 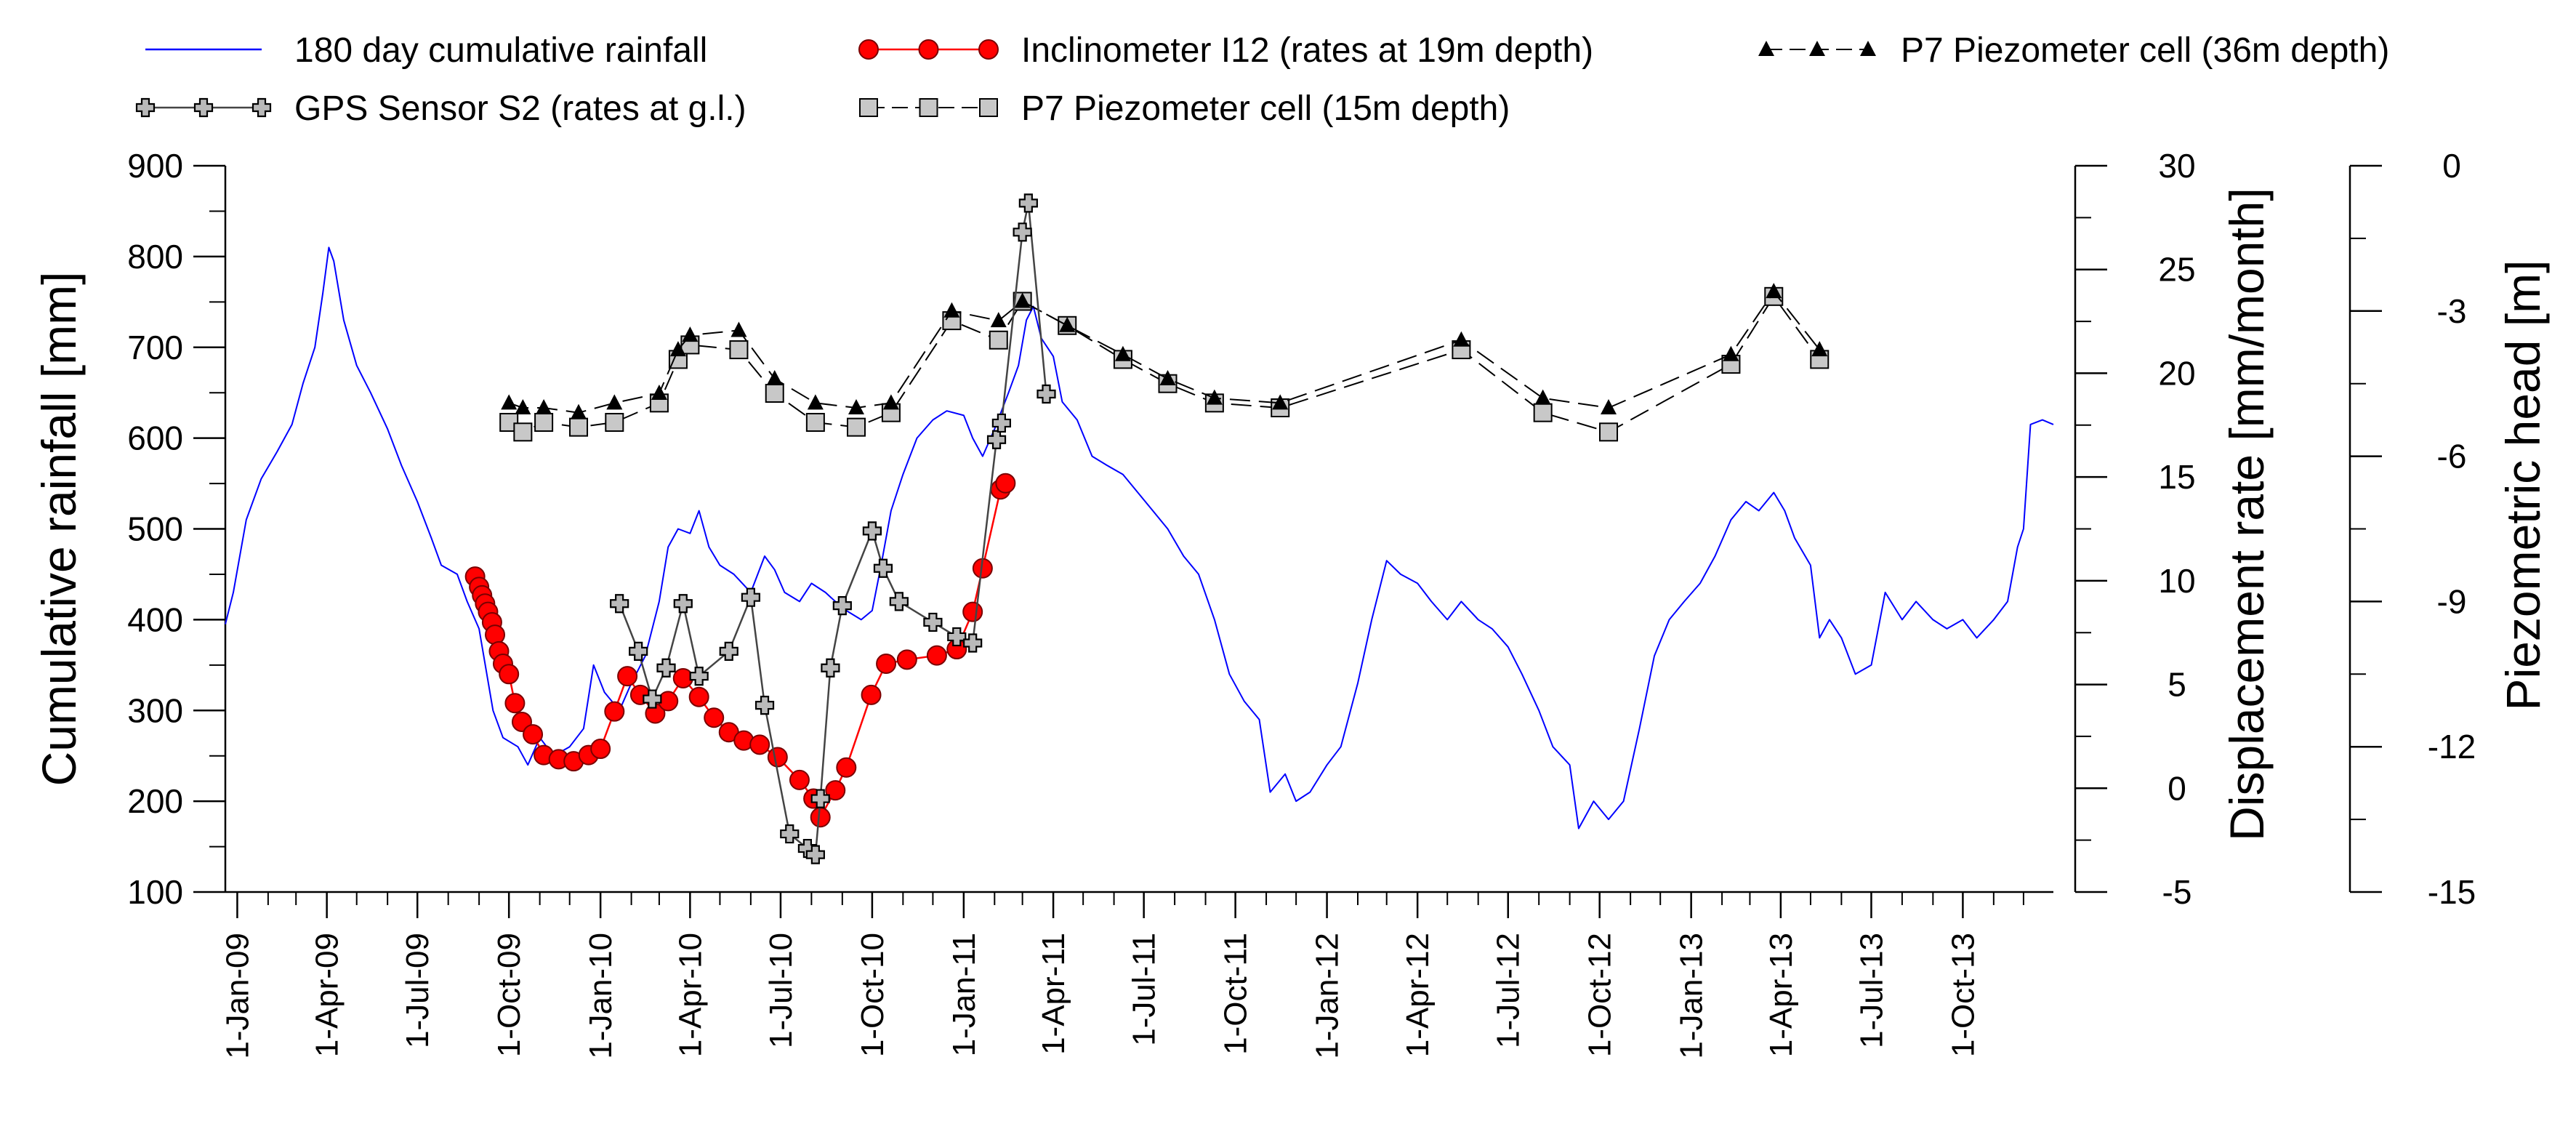 What do you see at coordinates (1418, 995) in the screenshot?
I see `x-tick-label: 1-Apr-12` at bounding box center [1418, 995].